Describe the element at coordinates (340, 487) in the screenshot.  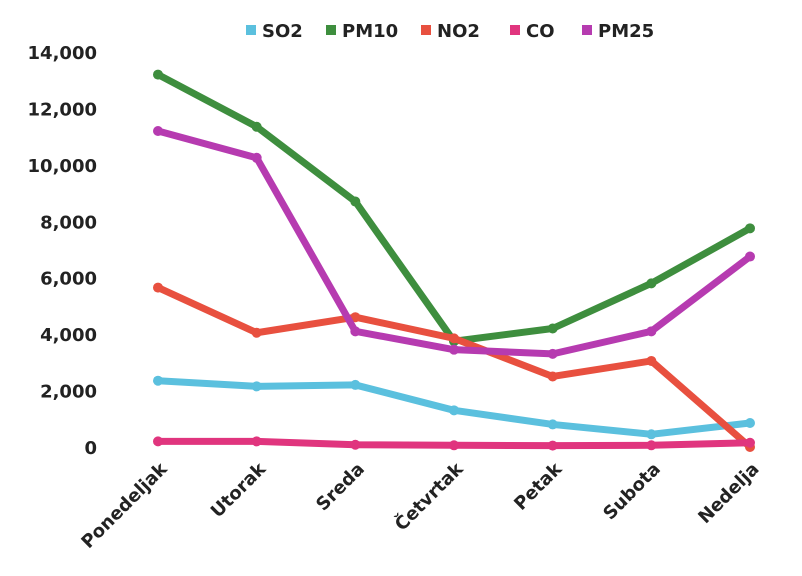
I see `x-tick-label: Sreda` at that location.